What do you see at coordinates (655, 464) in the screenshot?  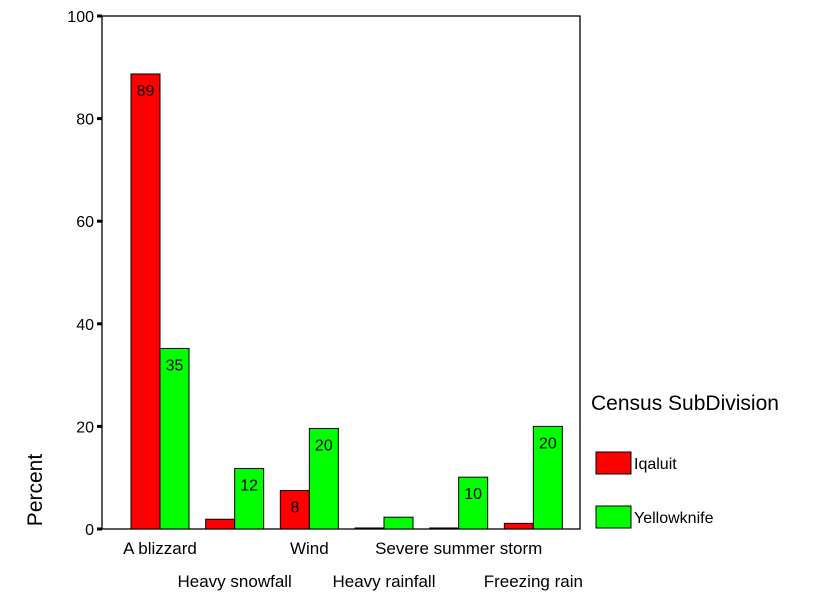 I see `legend-label-iqaluit: Iqaluit` at bounding box center [655, 464].